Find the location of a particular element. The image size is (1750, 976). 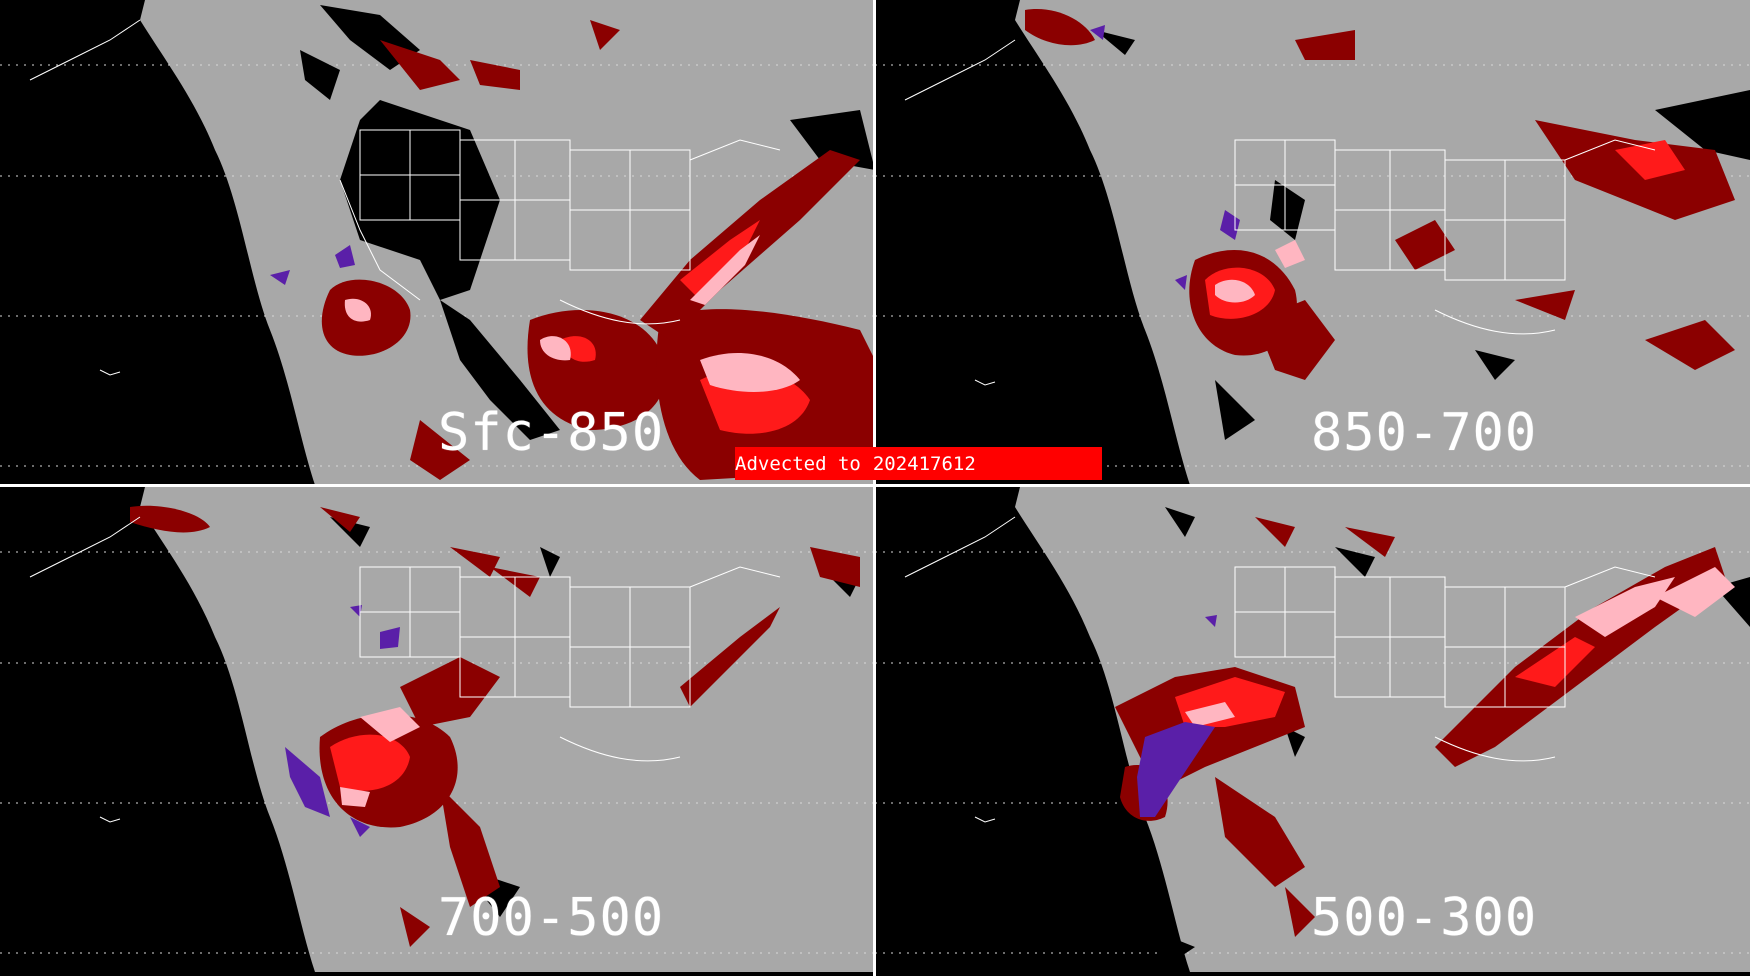

horizontal-divider is located at coordinates (875, 485).